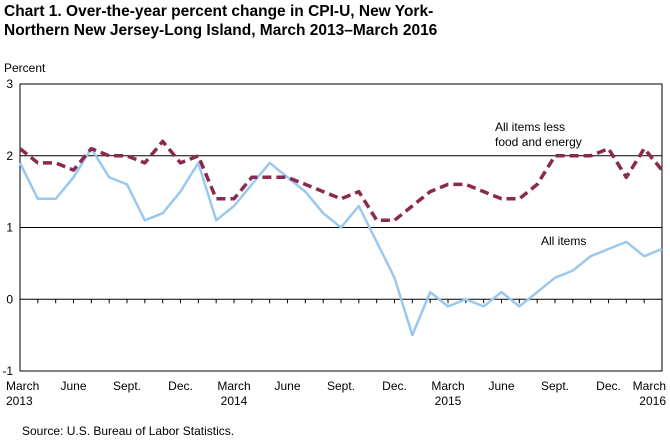 The image size is (670, 442). Describe the element at coordinates (652, 401) in the screenshot. I see `x-tick-year-label: 2016` at that location.